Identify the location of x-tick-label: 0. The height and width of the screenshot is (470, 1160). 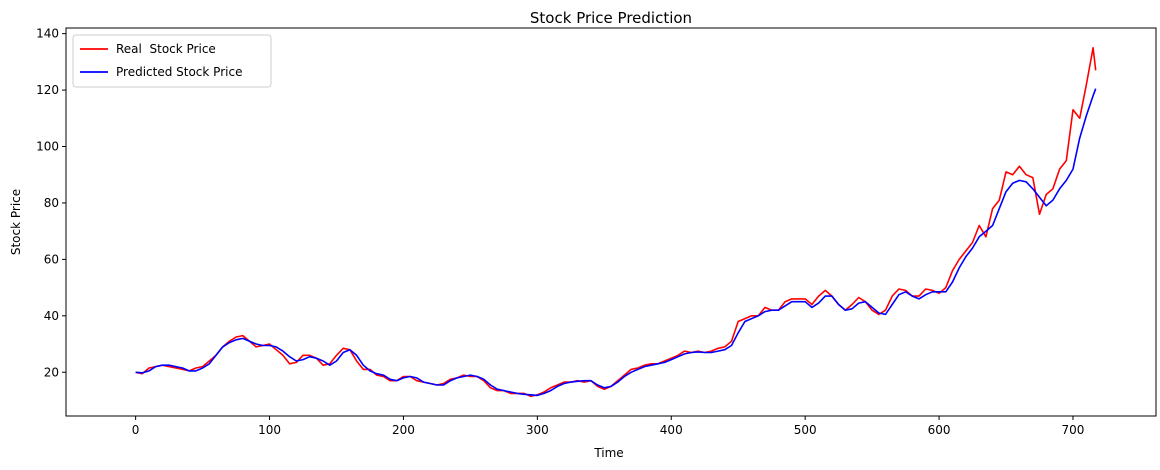
(136, 430).